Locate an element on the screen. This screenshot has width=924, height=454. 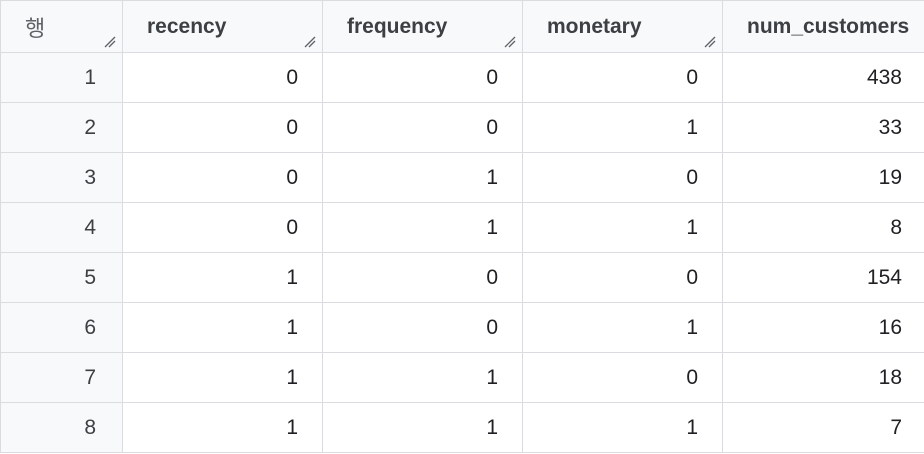
row-number-cell: 8 is located at coordinates (61, 427).